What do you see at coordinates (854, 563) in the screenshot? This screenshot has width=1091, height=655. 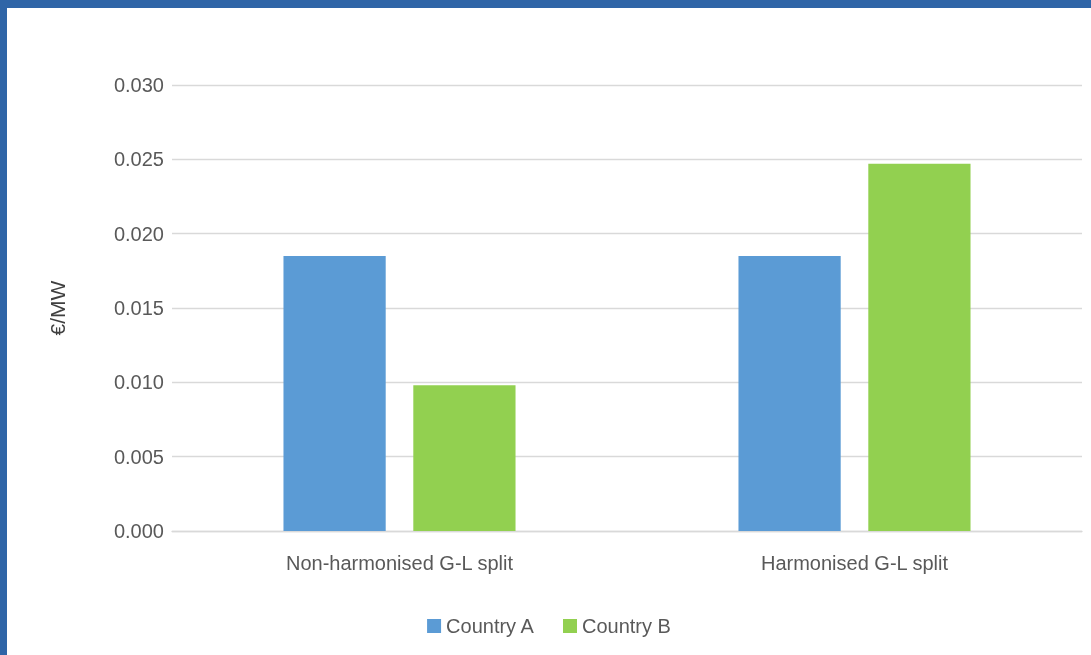 I see `x-tick-label: Harmonised G-L split` at bounding box center [854, 563].